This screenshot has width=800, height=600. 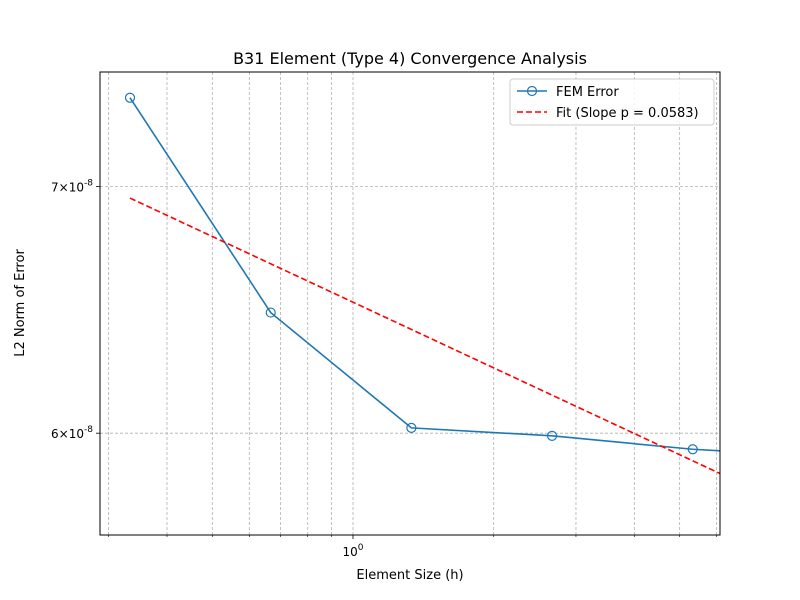 I want to click on legend: FEM Error Fit (Slope p = 0.0583), so click(x=612, y=102).